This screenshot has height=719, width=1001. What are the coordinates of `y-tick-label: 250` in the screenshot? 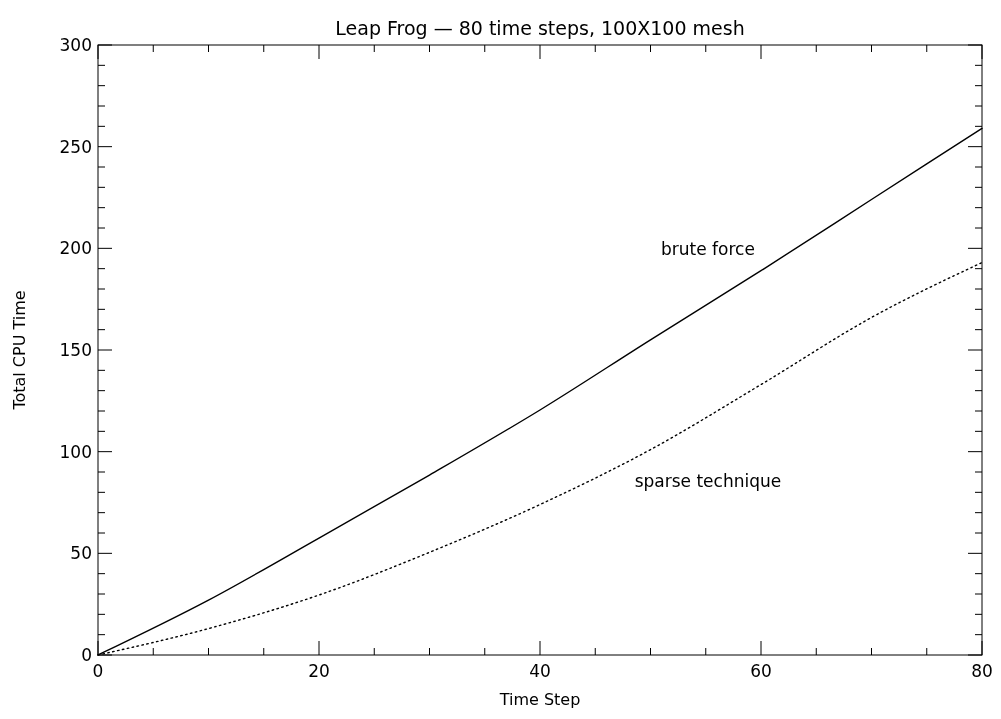 It's located at (75, 146).